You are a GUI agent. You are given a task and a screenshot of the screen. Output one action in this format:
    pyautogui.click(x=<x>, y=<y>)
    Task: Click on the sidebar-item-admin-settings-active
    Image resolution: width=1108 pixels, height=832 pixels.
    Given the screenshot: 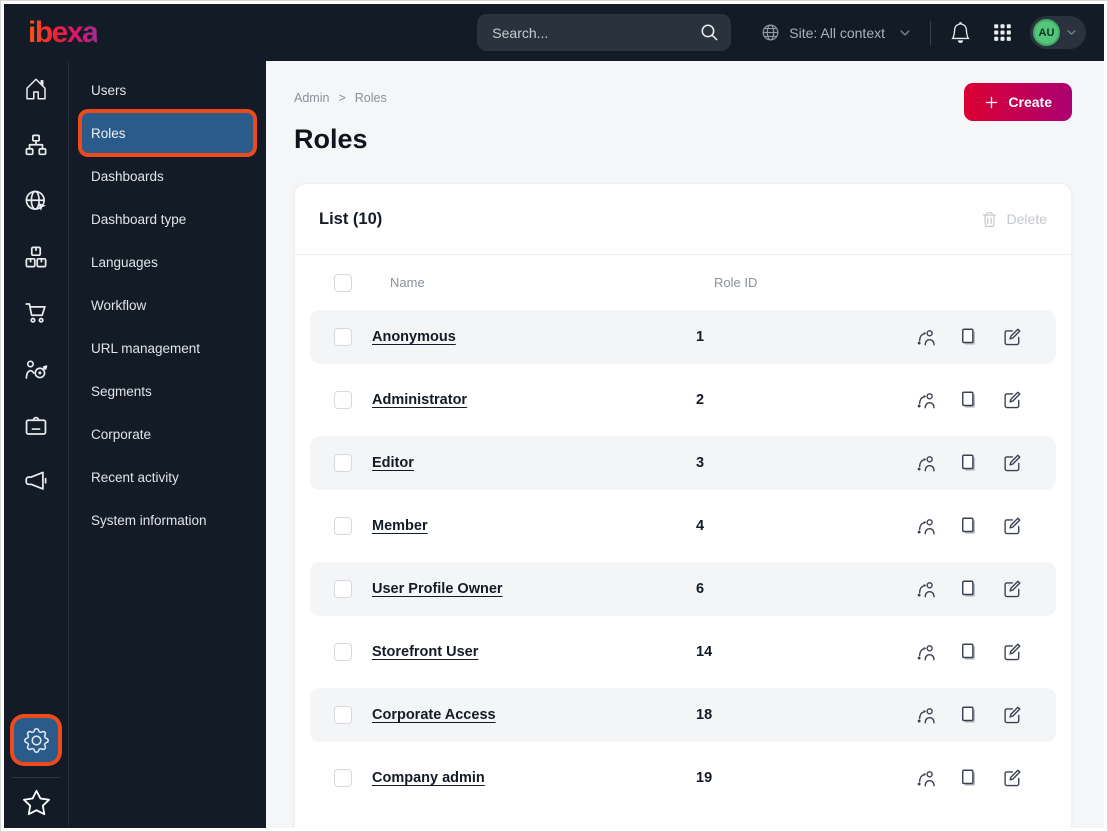 What is the action you would take?
    pyautogui.click(x=36, y=740)
    